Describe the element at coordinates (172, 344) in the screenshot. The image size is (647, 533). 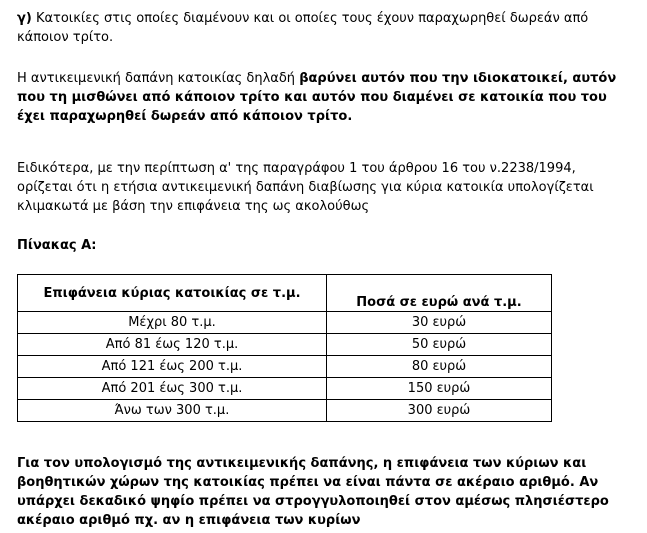
I see `table-cell: Από 81 έως 120 τ.μ.` at that location.